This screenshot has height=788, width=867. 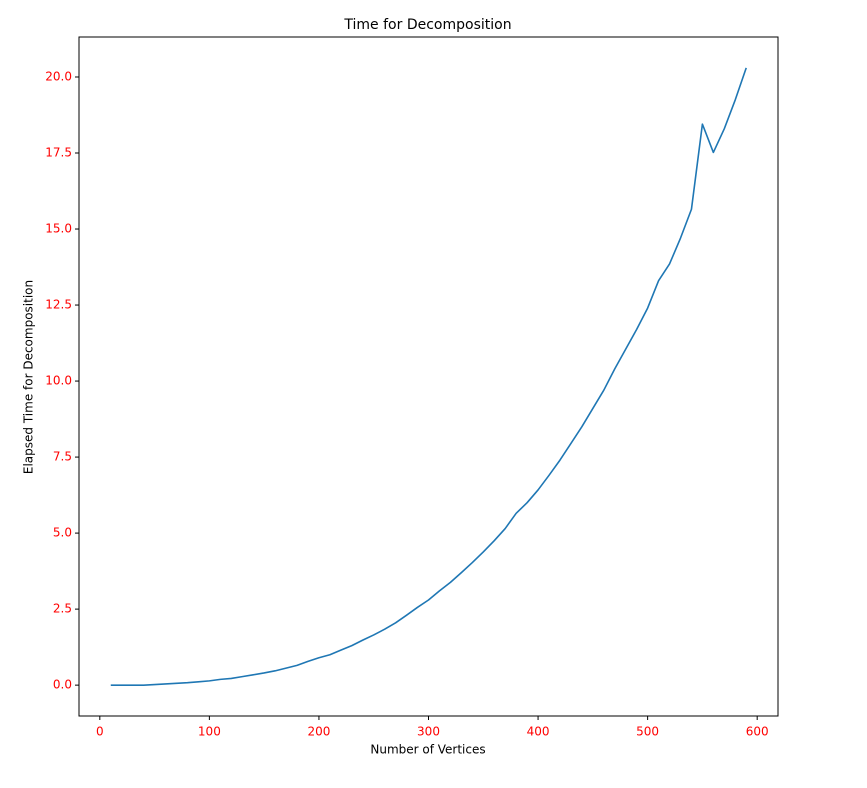 What do you see at coordinates (757, 732) in the screenshot?
I see `x-tick-label: 600` at bounding box center [757, 732].